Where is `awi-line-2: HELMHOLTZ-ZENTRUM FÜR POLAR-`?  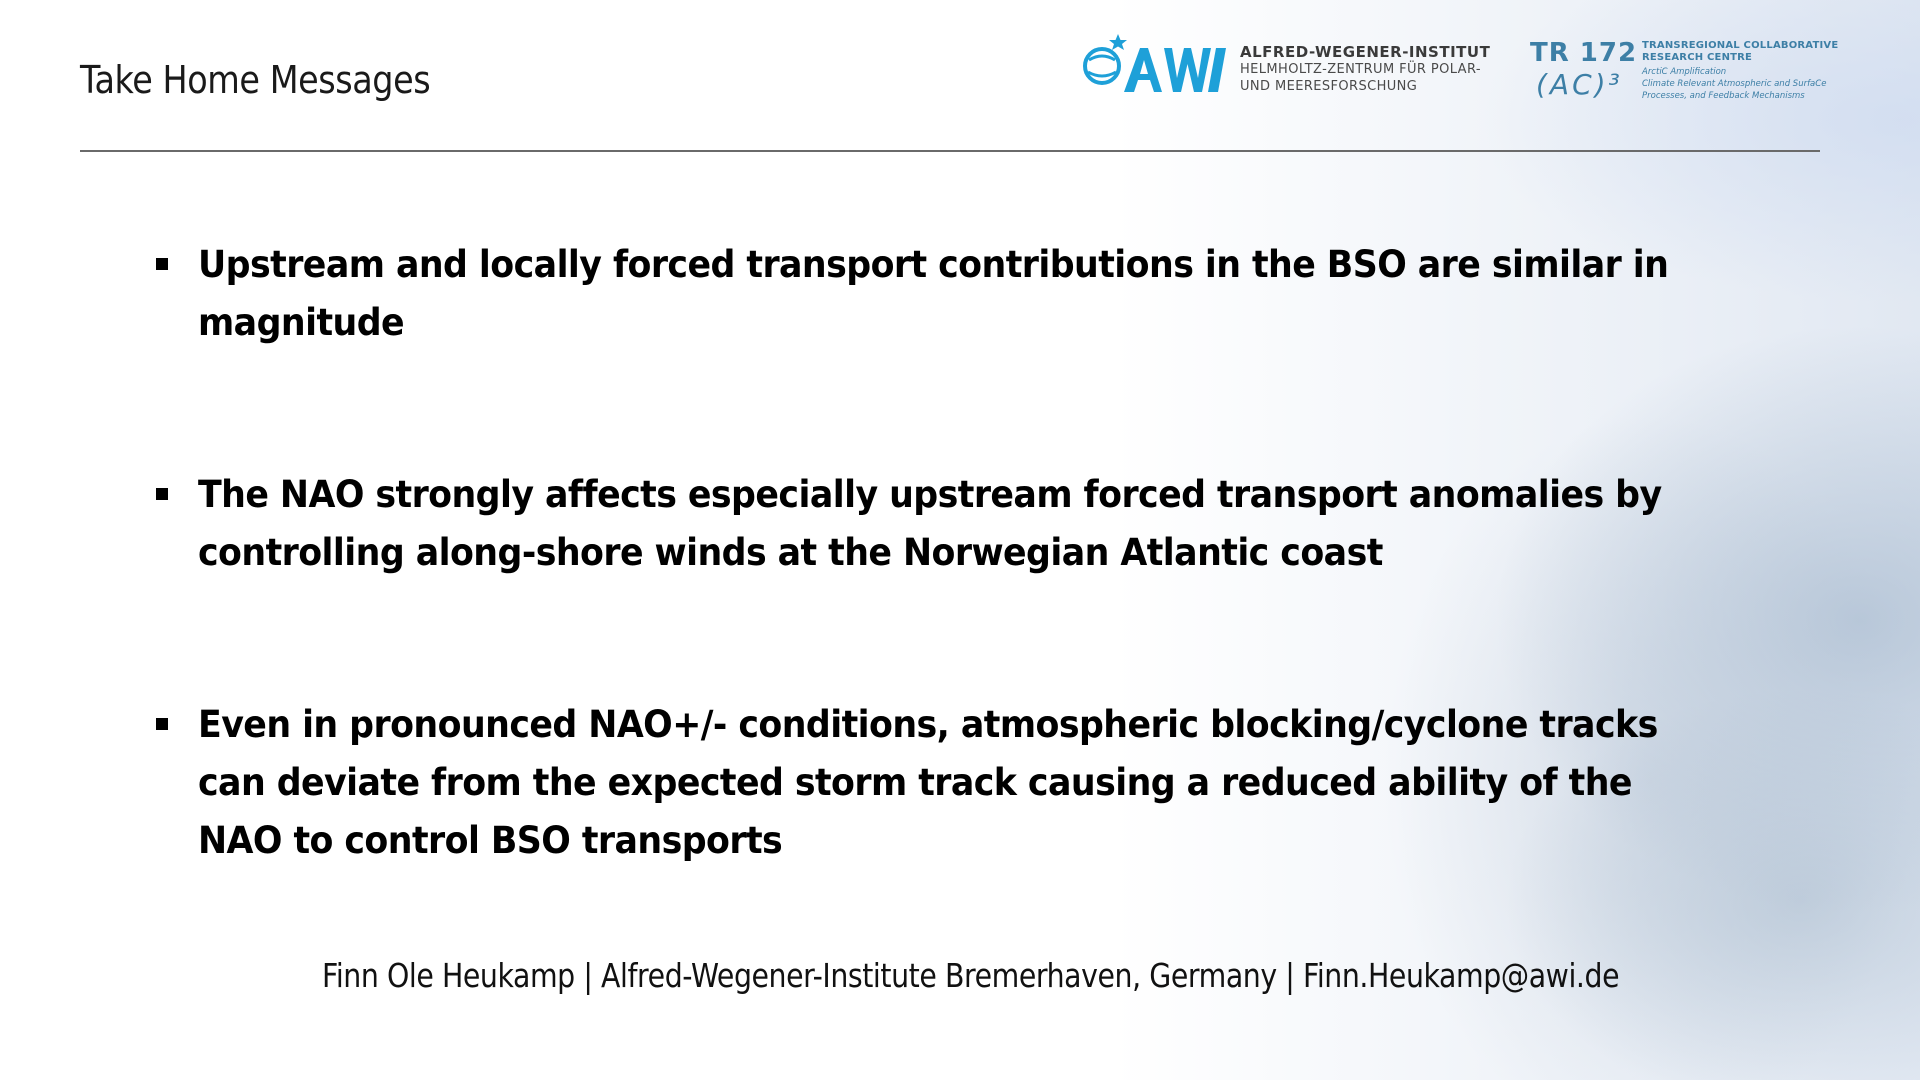
awi-line-2: HELMHOLTZ-ZENTRUM FÜR POLAR- is located at coordinates (1360, 69).